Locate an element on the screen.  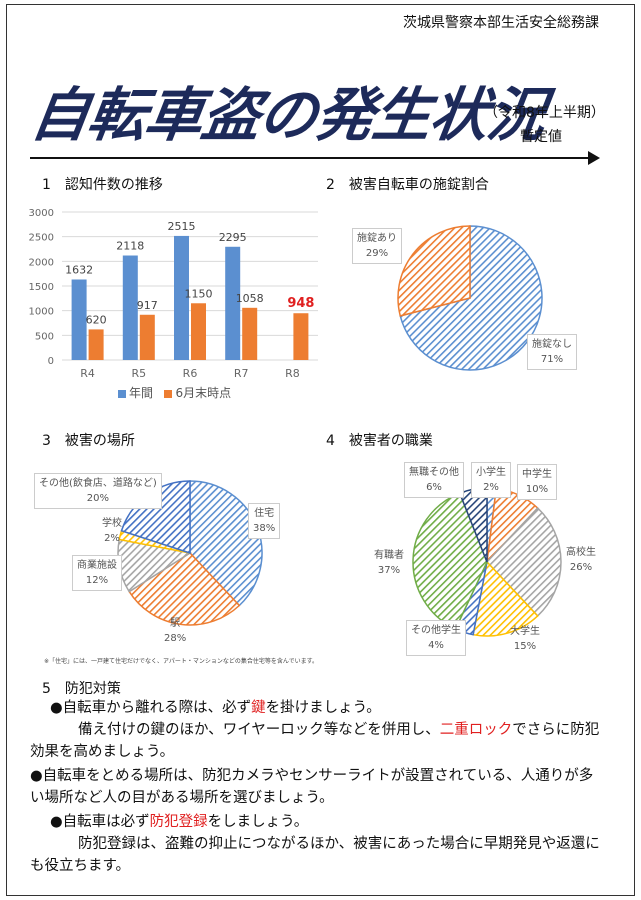
data-label: 1058 is located at coordinates (250, 298).